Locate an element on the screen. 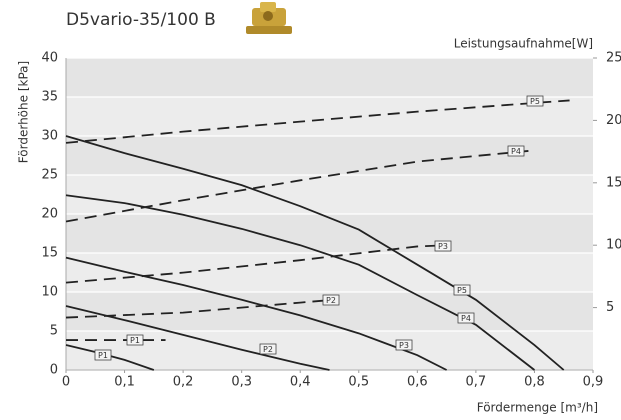 The width and height of the screenshot is (621, 420). y-tick-label: 25 is located at coordinates (49, 175).